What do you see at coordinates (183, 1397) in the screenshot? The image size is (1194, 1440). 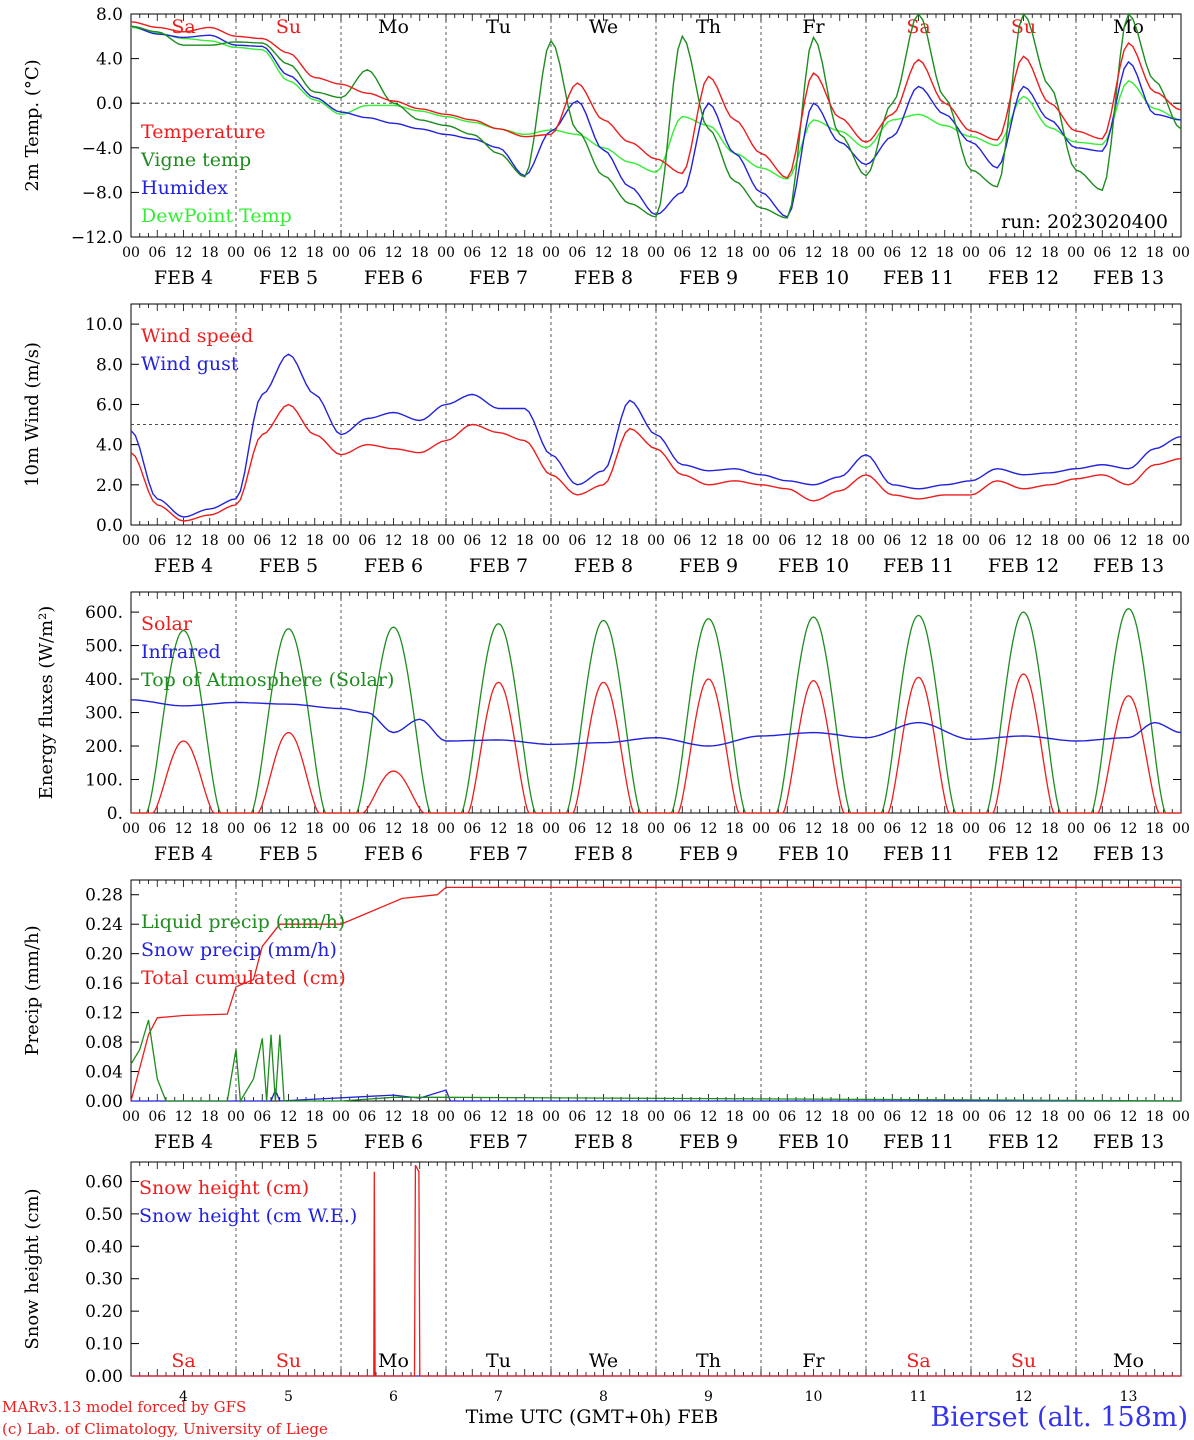 I see `x-day-label: 4` at bounding box center [183, 1397].